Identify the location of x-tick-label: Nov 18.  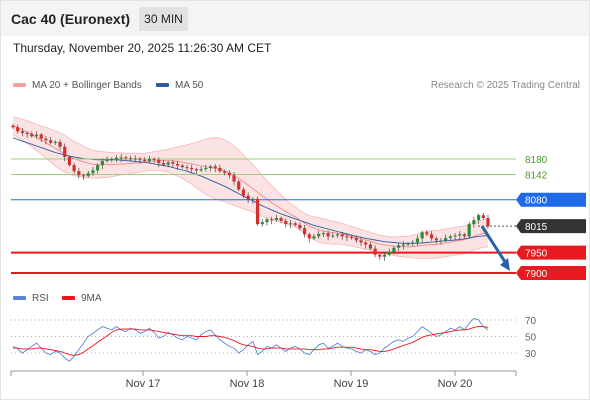
(247, 384).